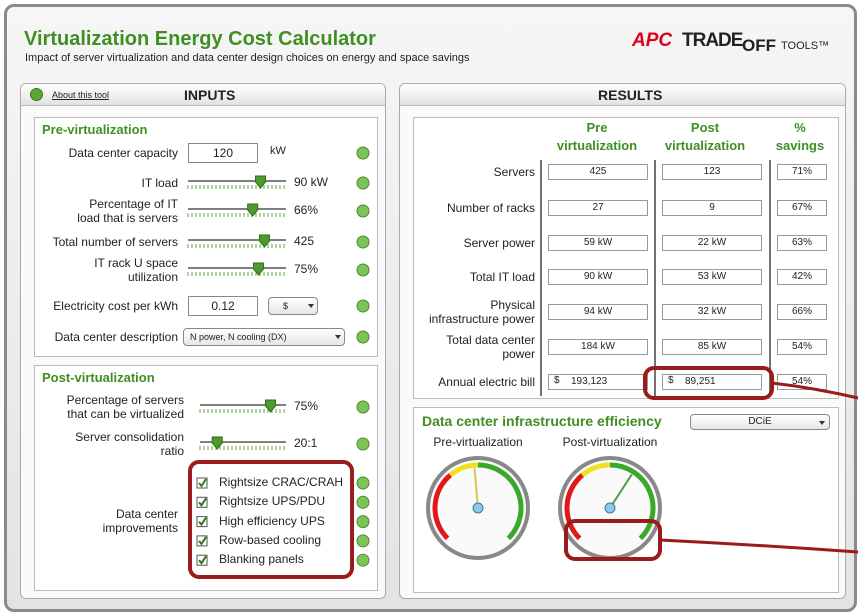  I want to click on field-label: Electricity cost per kWh, so click(103, 306).